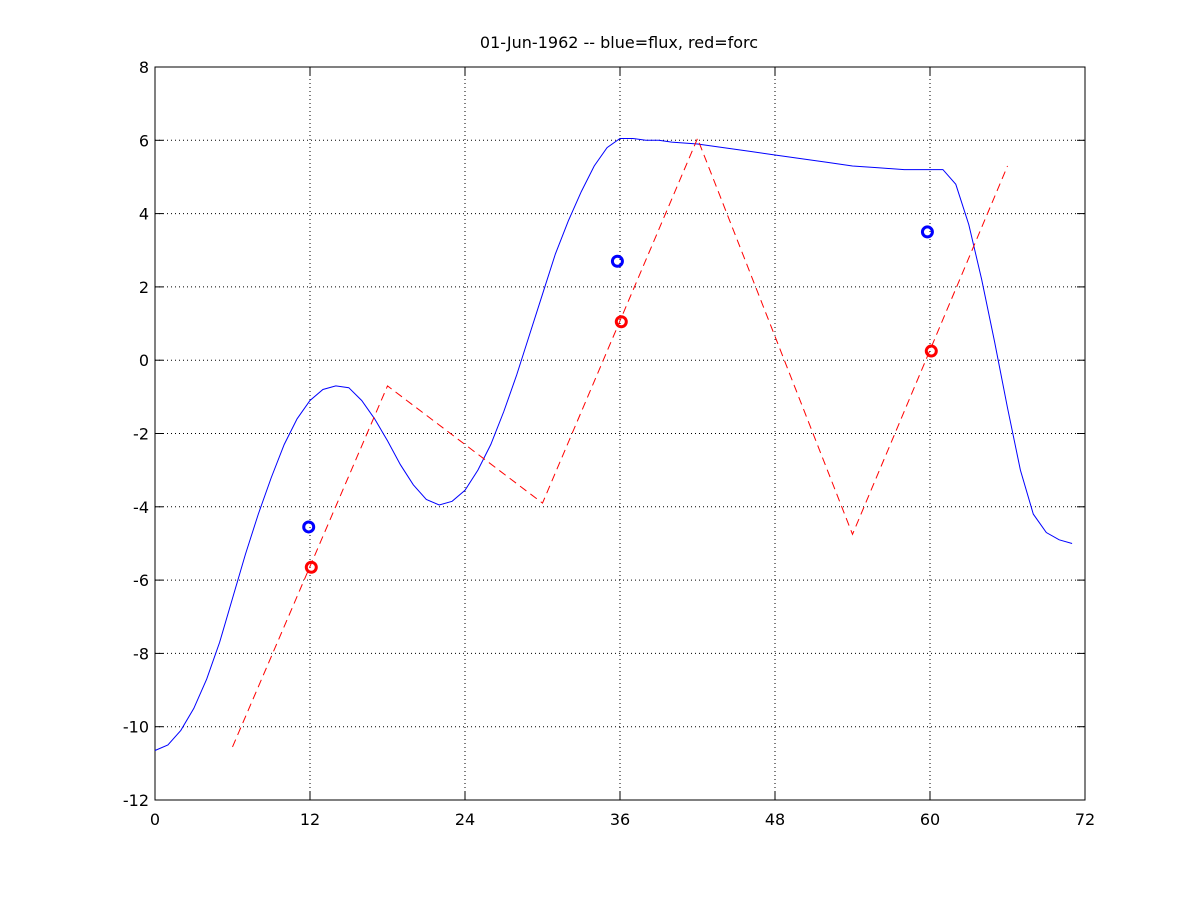  Describe the element at coordinates (136, 800) in the screenshot. I see `y-tick-label: -12` at that location.